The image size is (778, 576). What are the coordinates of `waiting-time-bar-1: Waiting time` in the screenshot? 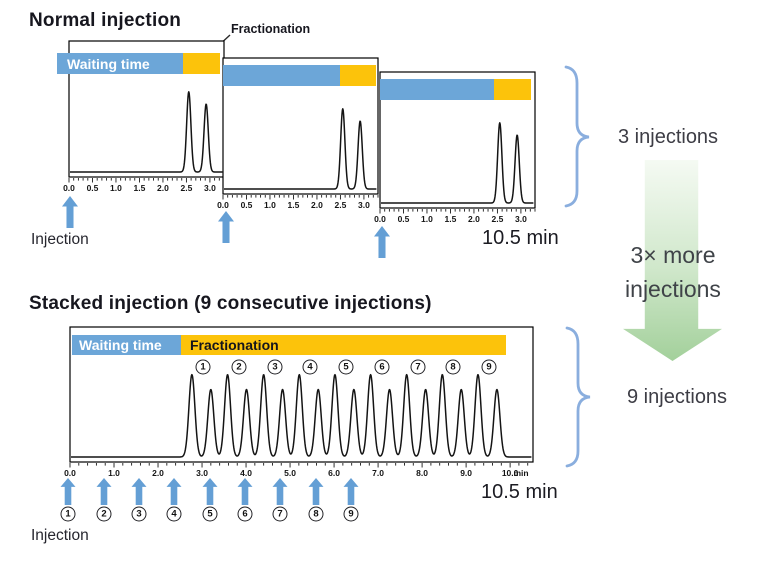 It's located at (120, 63).